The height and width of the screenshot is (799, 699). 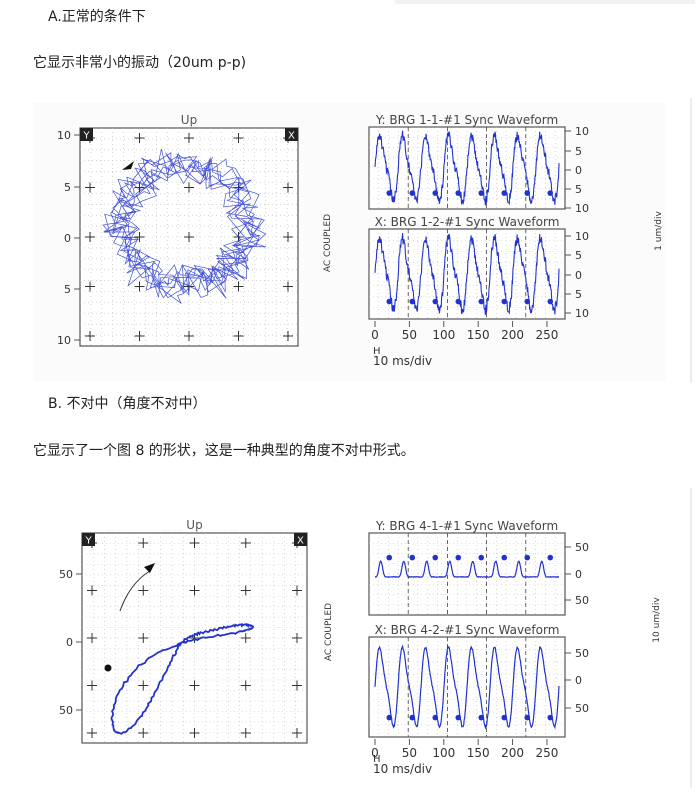 What do you see at coordinates (466, 120) in the screenshot?
I see `waveform-title: Y: BRG 1-1-#1 Sync Waveform` at bounding box center [466, 120].